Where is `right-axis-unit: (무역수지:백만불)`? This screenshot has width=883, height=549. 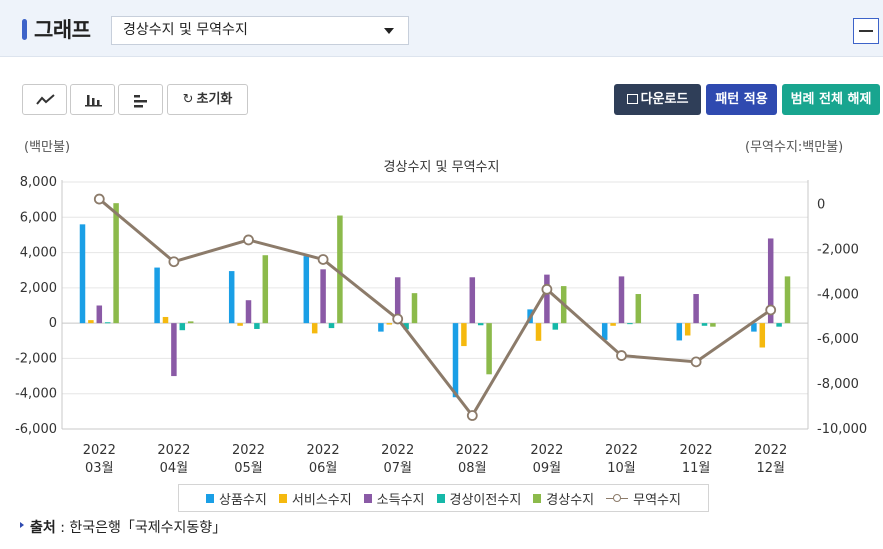 right-axis-unit: (무역수지:백만불) is located at coordinates (794, 147).